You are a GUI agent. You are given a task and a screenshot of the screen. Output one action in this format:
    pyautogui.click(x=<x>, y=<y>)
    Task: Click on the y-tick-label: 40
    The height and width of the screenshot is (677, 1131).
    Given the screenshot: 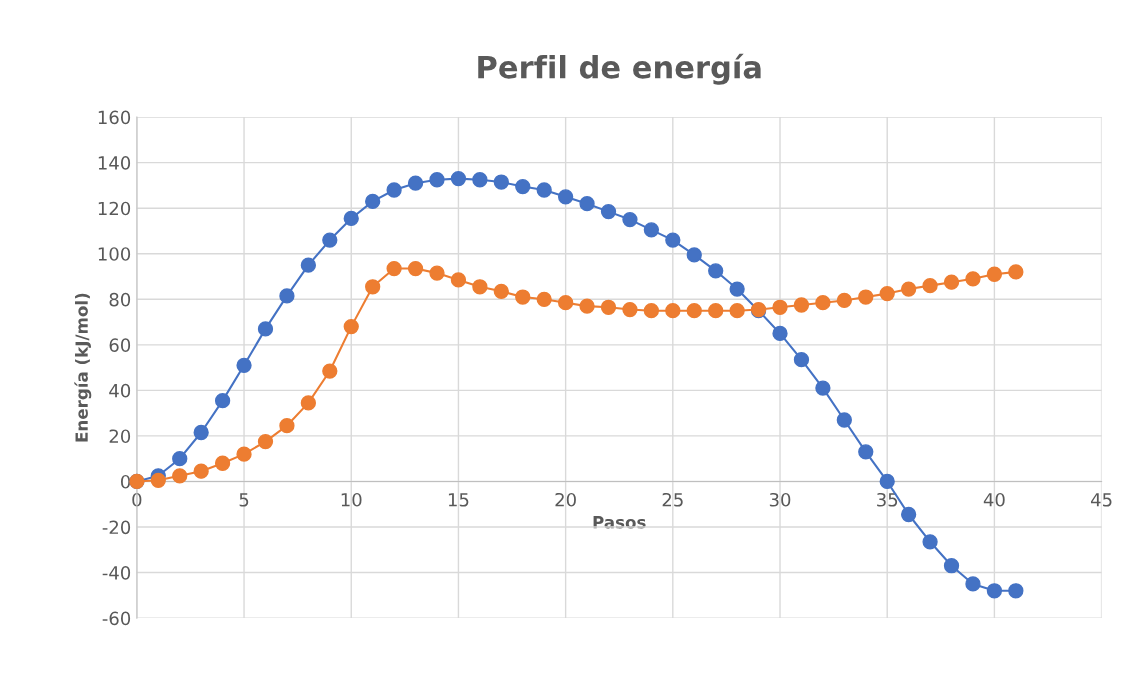 What is the action you would take?
    pyautogui.click(x=120, y=390)
    